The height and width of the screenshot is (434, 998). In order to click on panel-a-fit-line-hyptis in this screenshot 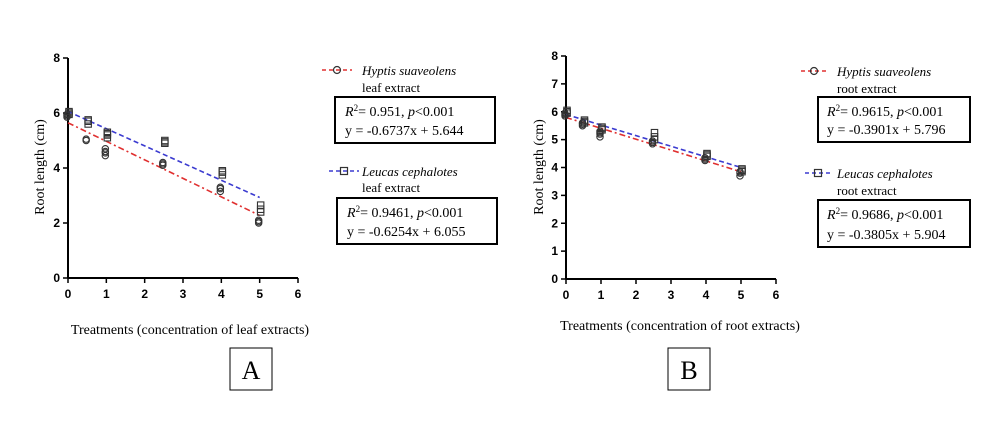, I will do `click(164, 169)`.